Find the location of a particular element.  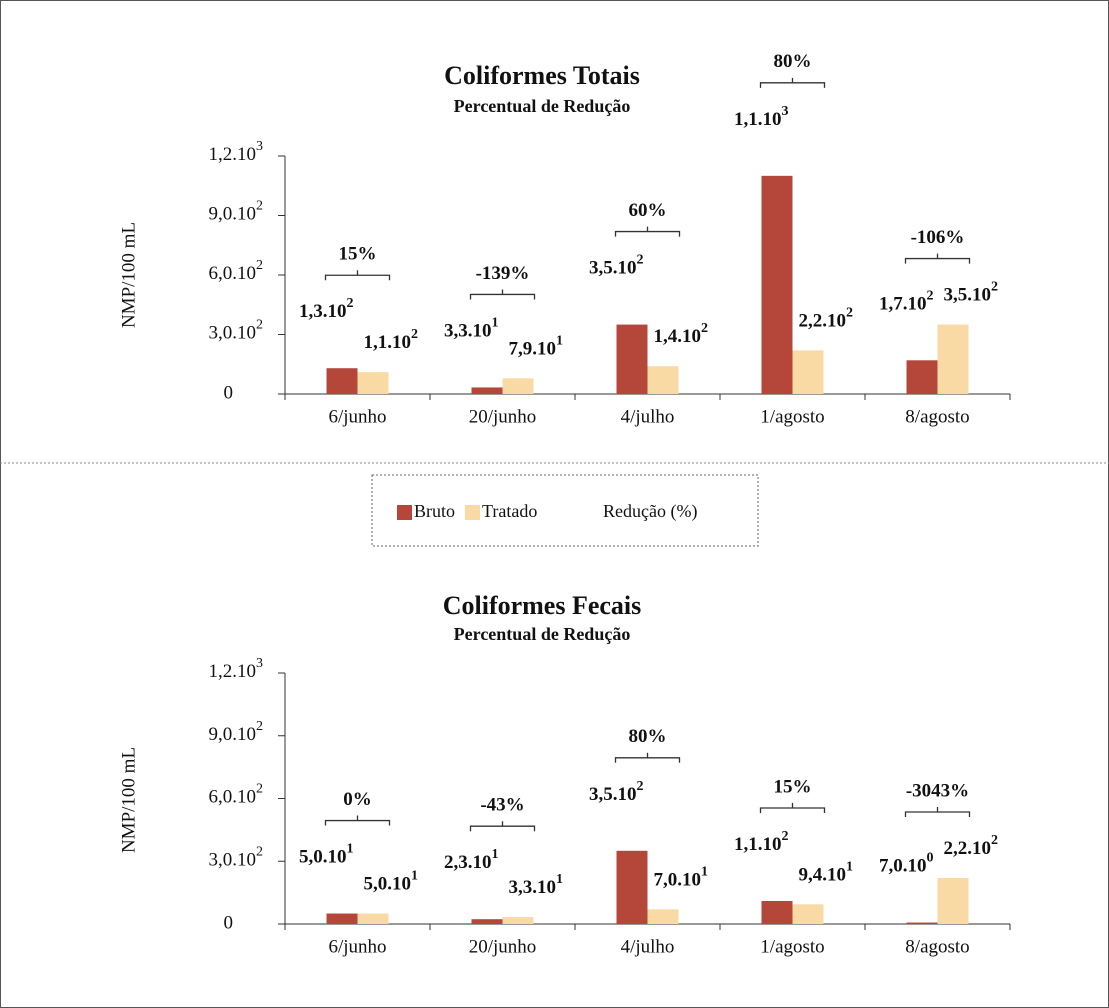

value-label: 9,4.101 is located at coordinates (826, 873).